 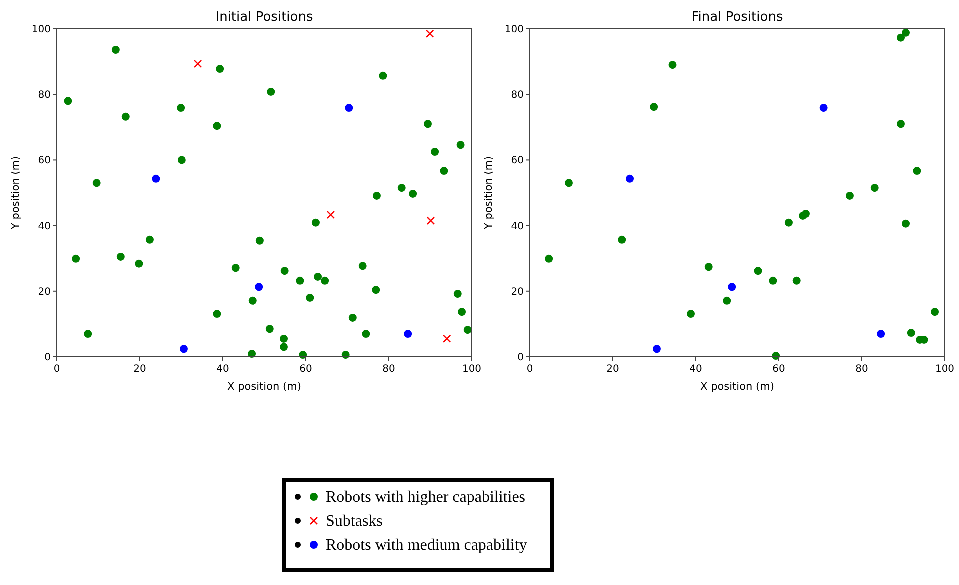 What do you see at coordinates (426, 497) in the screenshot?
I see `legend-label: Robots with higher capabilities` at bounding box center [426, 497].